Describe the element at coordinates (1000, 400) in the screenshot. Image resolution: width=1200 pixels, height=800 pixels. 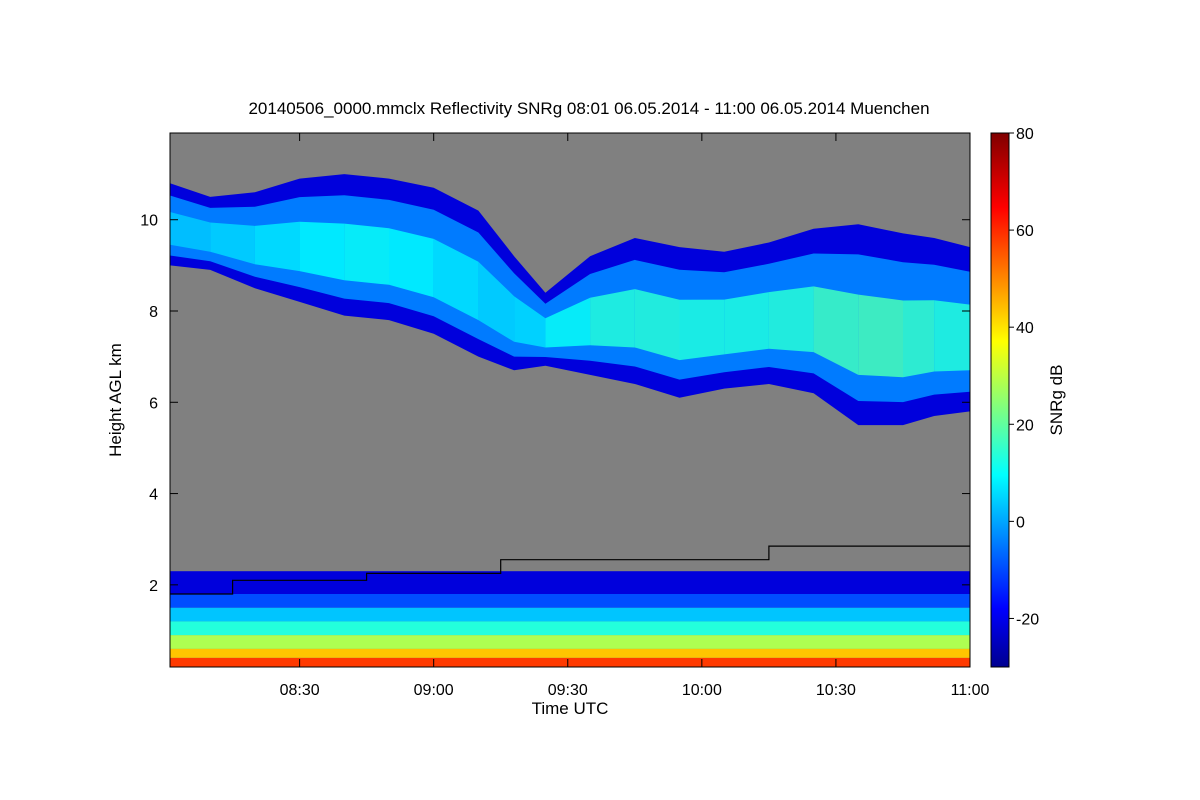
I see `colorbar-gradient` at that location.